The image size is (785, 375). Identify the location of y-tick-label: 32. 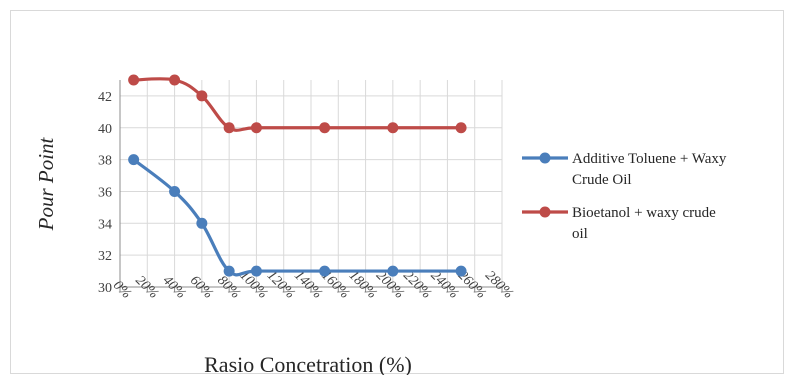
(105, 256).